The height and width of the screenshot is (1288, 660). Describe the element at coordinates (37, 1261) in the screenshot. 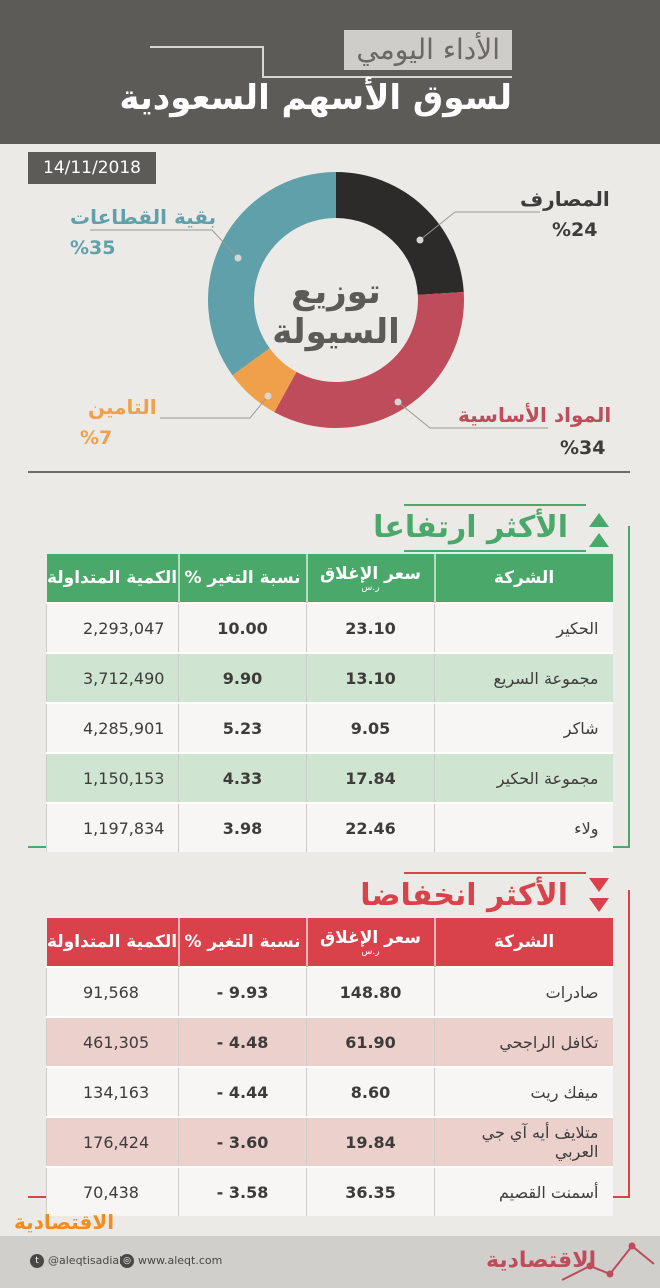

I see `twitter-icon: t` at that location.